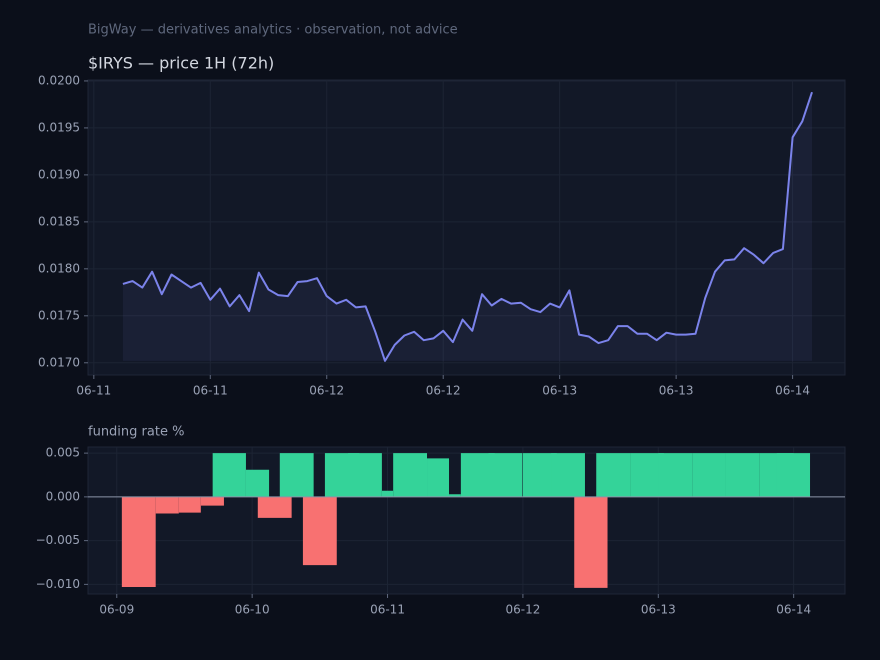 The width and height of the screenshot is (880, 660). I want to click on y-tick-label: 0.005, so click(63, 453).